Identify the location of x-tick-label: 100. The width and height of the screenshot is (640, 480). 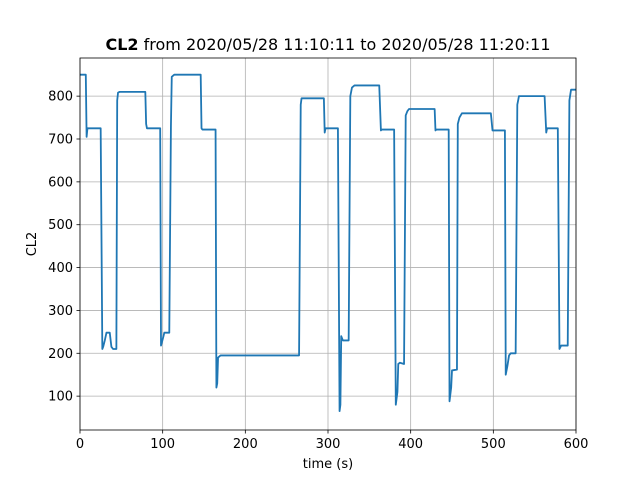
(162, 444).